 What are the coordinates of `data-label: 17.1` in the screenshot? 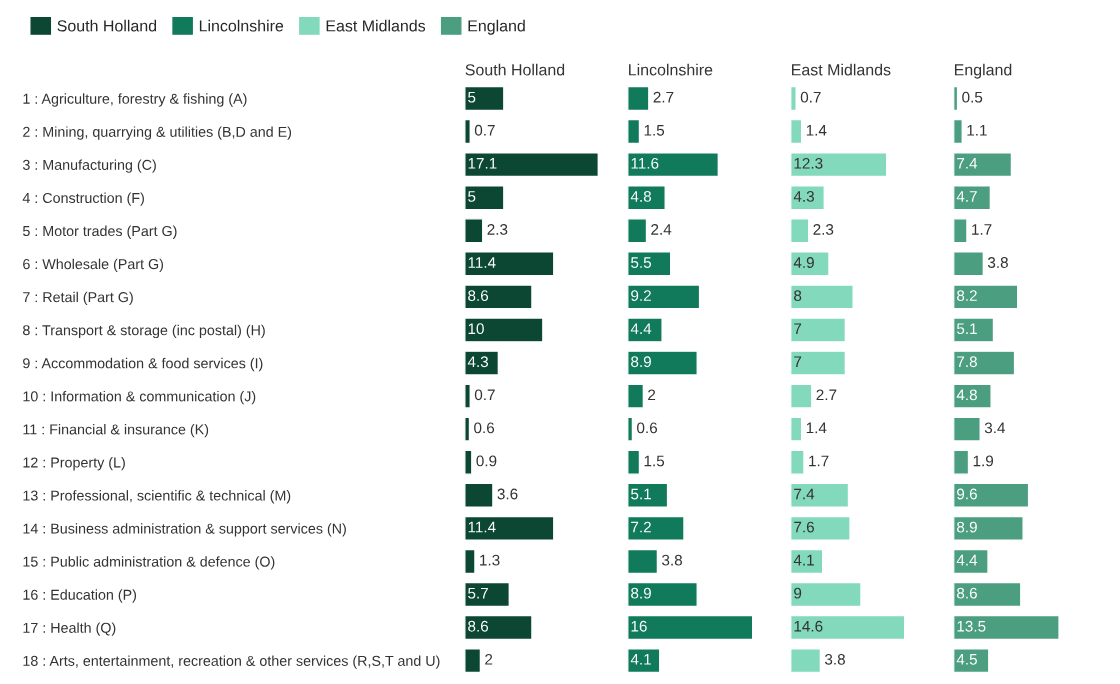 It's located at (482, 163).